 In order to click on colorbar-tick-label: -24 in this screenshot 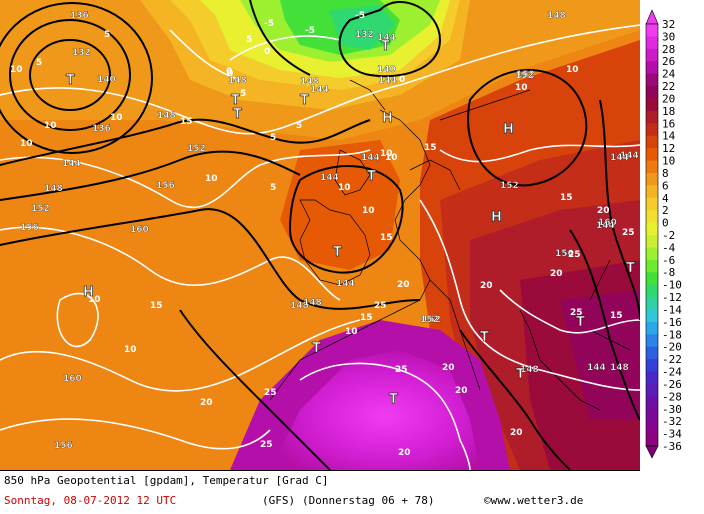, I will do `click(672, 372)`.